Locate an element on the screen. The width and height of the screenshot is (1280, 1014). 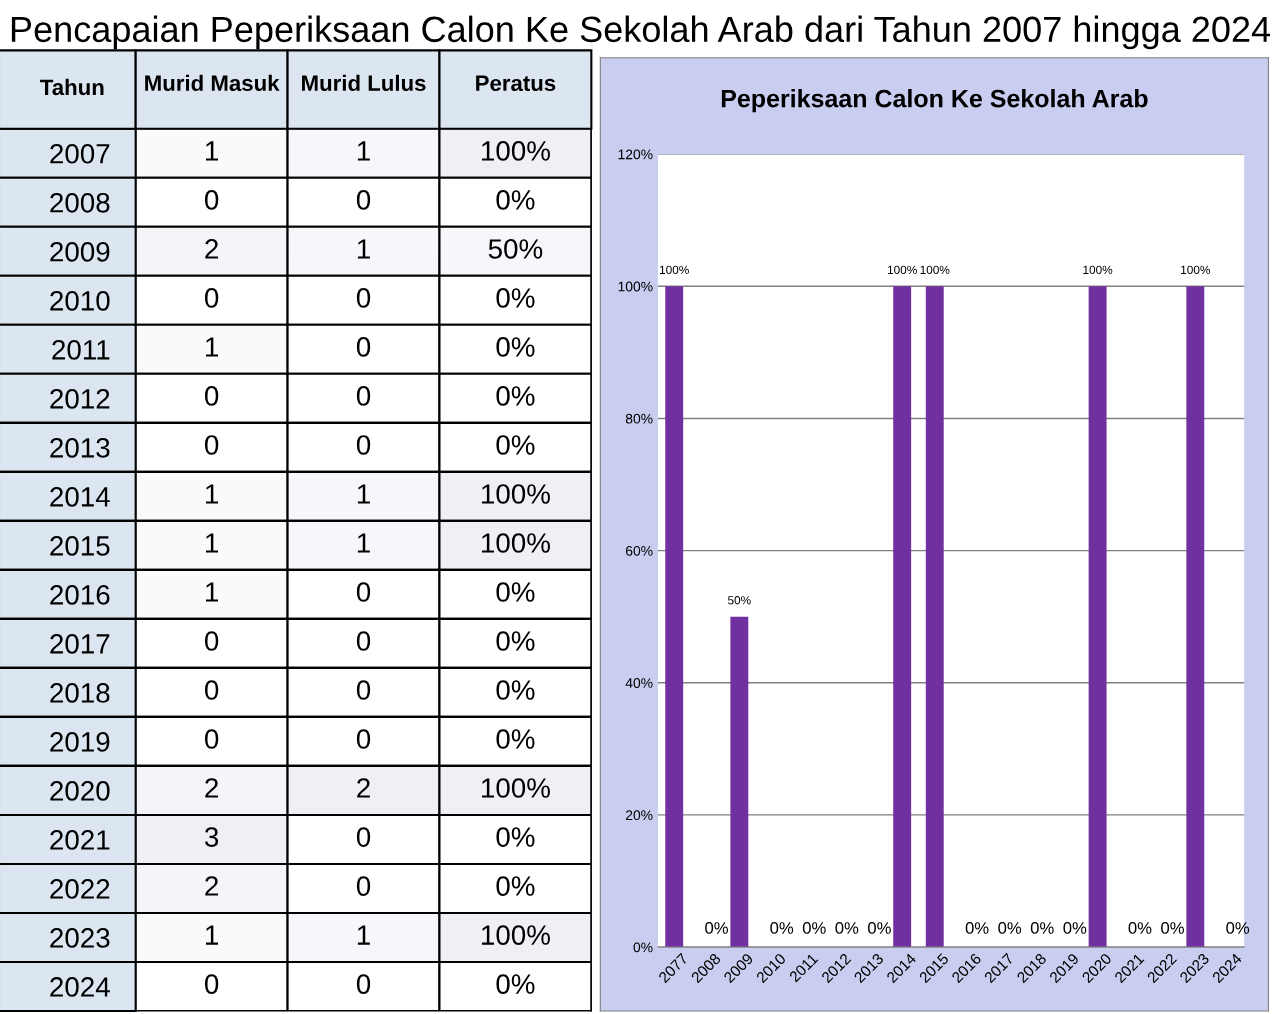
y-axis-title: Tahun is located at coordinates (72, 87).